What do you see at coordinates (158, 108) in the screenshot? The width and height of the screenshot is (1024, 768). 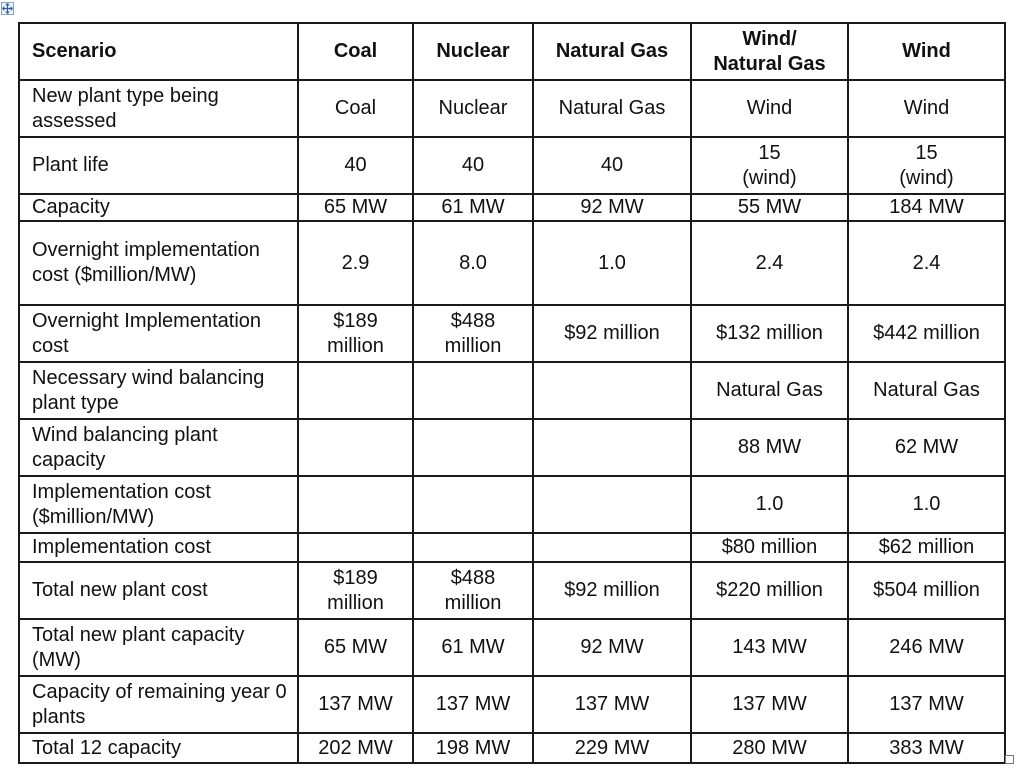 I see `row-label: New plant type being assessed` at bounding box center [158, 108].